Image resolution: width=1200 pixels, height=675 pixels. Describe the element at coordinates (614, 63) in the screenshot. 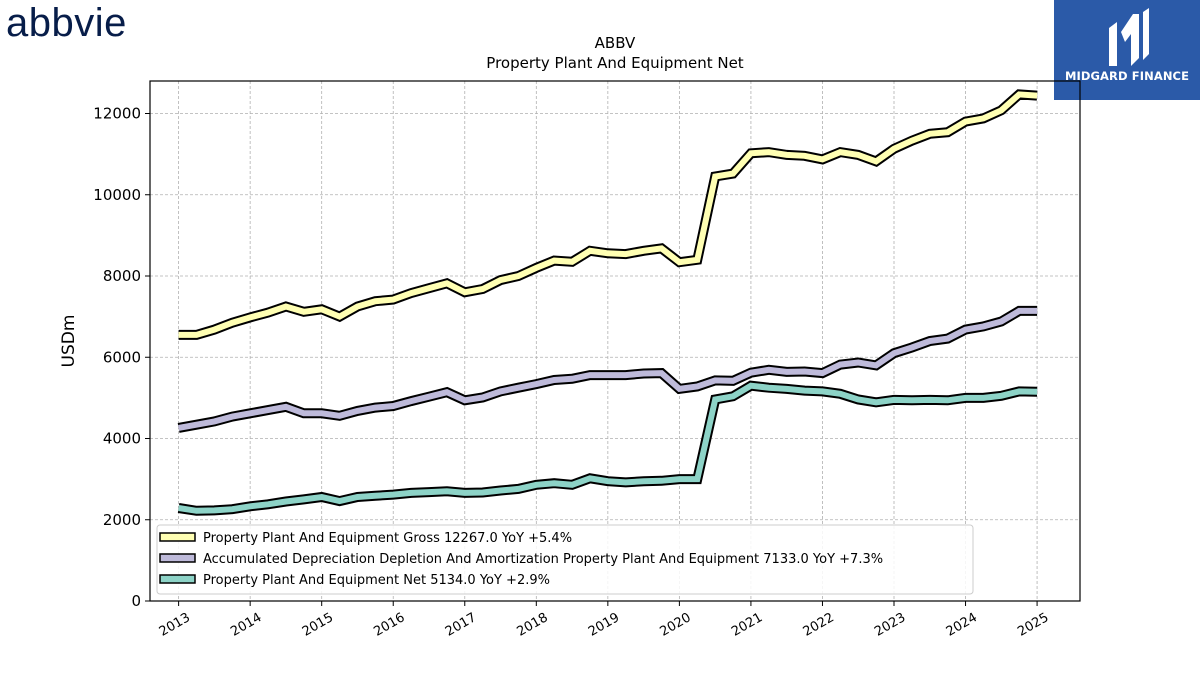

I see `chart-subtitle: Property Plant And Equipment Net` at that location.